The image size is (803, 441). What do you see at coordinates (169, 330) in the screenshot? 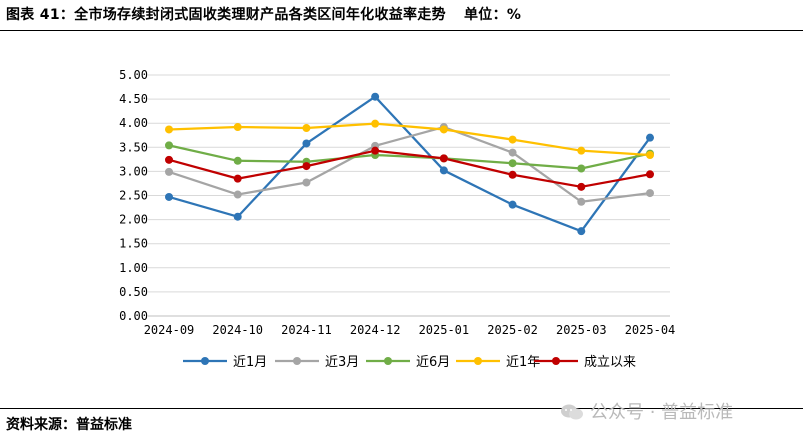
I see `x-tick-label: 2024-09` at bounding box center [169, 330].